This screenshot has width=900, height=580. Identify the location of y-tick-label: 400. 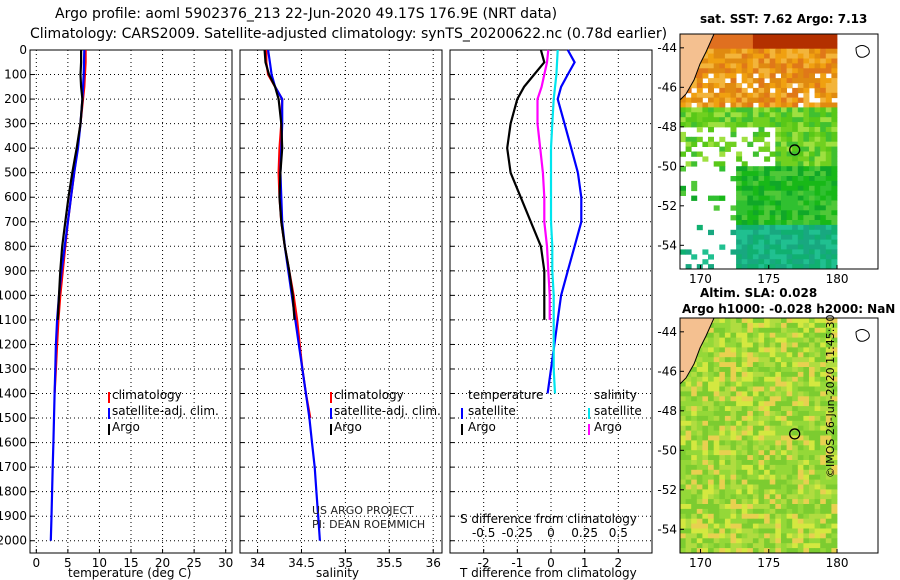
(15, 148).